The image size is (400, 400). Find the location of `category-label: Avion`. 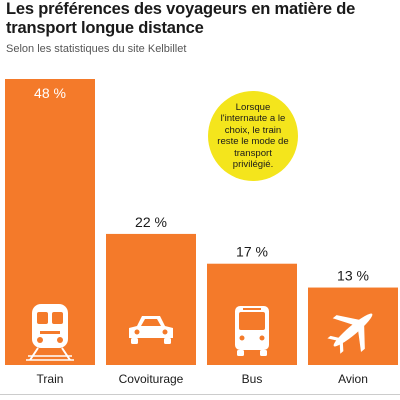

category-label: Avion is located at coordinates (353, 379).